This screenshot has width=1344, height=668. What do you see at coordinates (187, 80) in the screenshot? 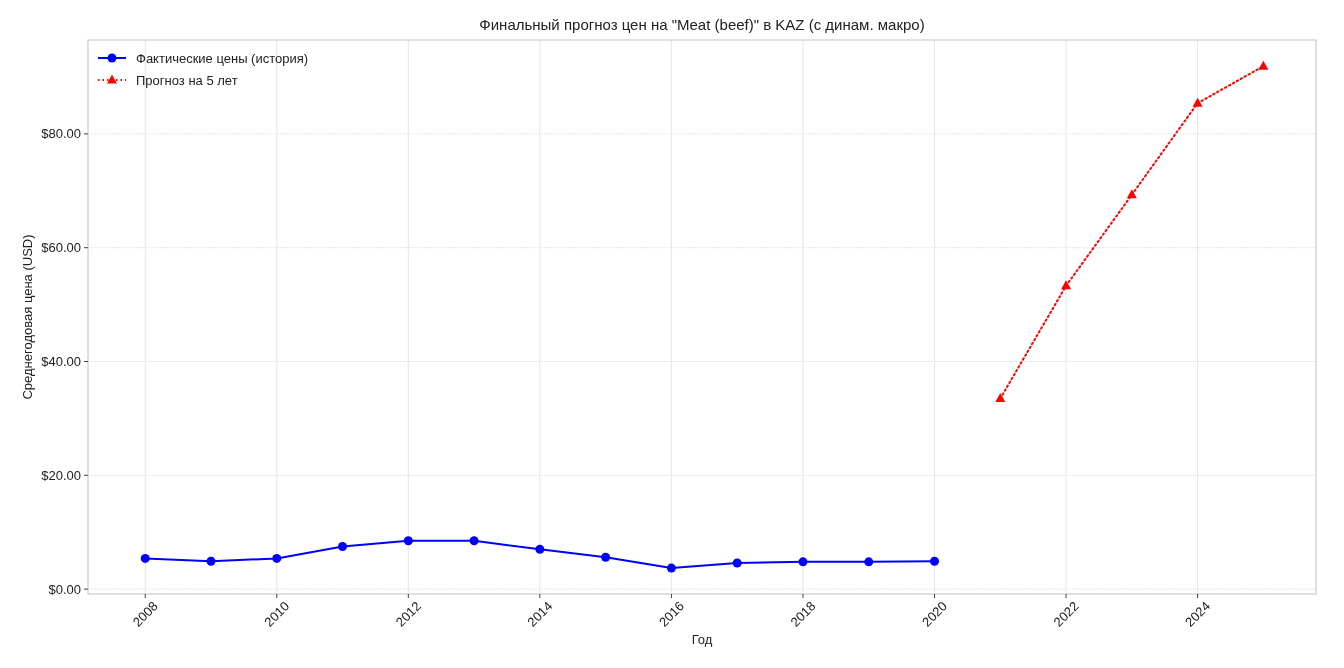
I see `legend-label: Прогноз на 5 лет` at bounding box center [187, 80].